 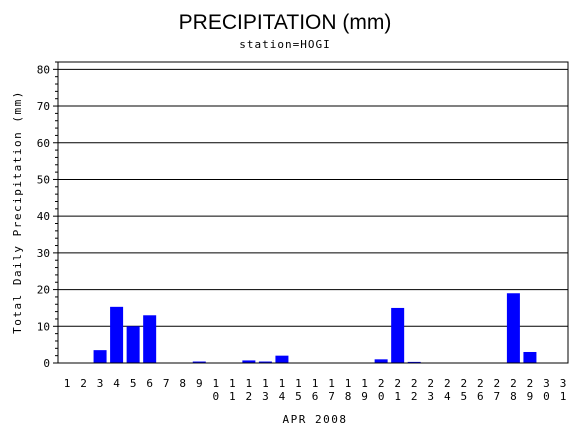 I want to click on x-tick-label: 7, so click(x=166, y=383).